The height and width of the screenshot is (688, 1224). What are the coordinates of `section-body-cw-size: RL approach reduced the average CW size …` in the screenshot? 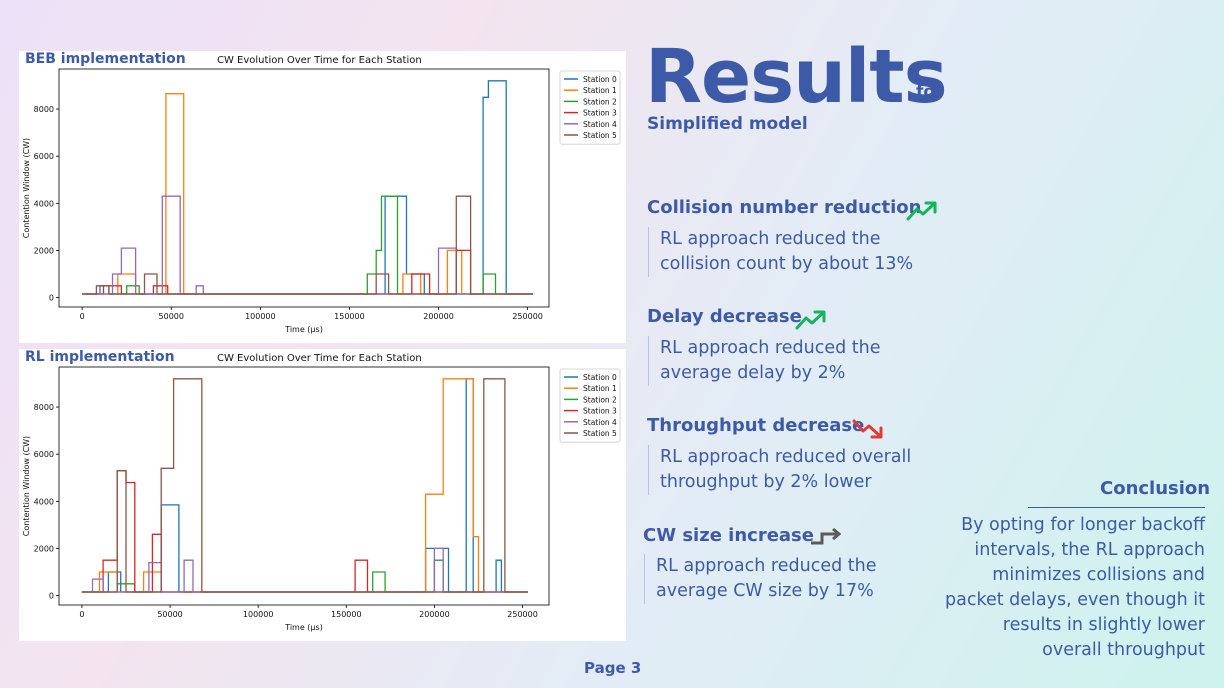 It's located at (775, 579).